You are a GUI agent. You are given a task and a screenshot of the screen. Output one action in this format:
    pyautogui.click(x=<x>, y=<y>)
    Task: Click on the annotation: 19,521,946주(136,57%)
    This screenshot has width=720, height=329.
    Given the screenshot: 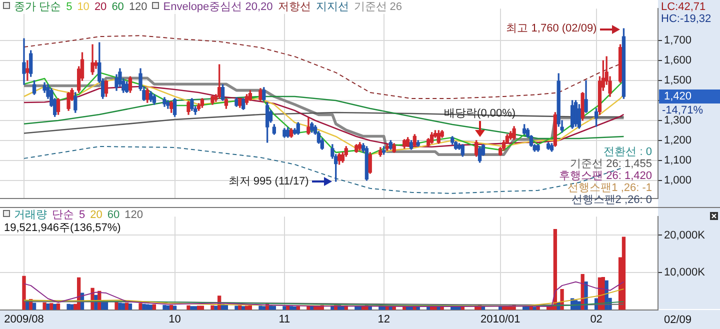 What is the action you would take?
    pyautogui.click(x=62, y=228)
    